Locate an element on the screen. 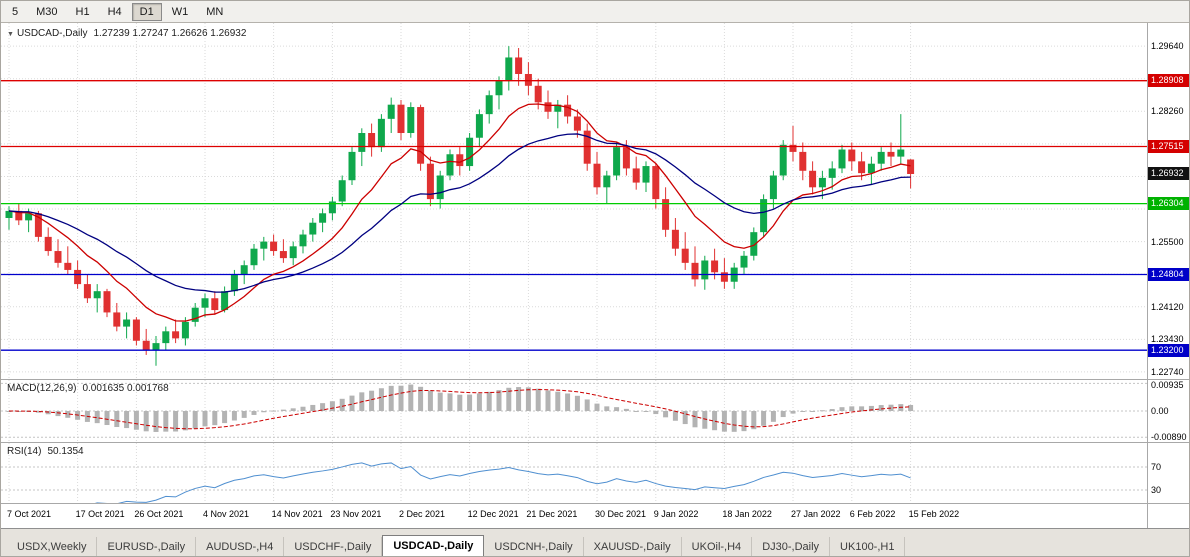  macd-grid is located at coordinates (574, 411).